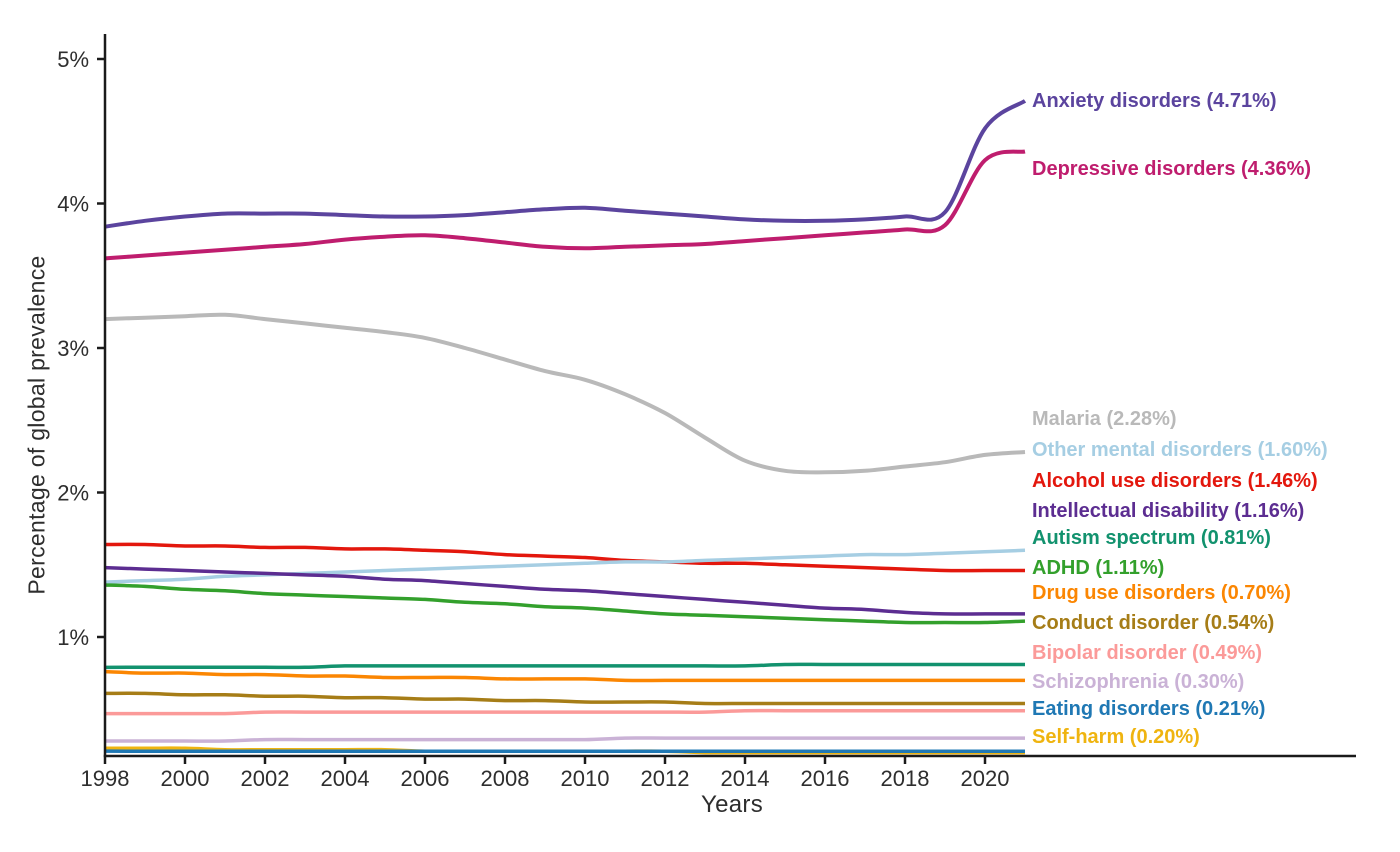 The height and width of the screenshot is (852, 1400). What do you see at coordinates (565, 604) in the screenshot?
I see `line-adhd` at bounding box center [565, 604].